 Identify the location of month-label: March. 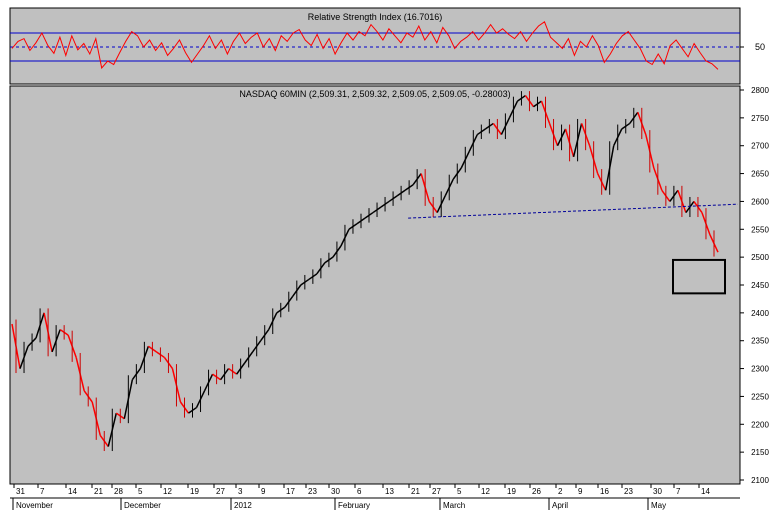
(454, 505).